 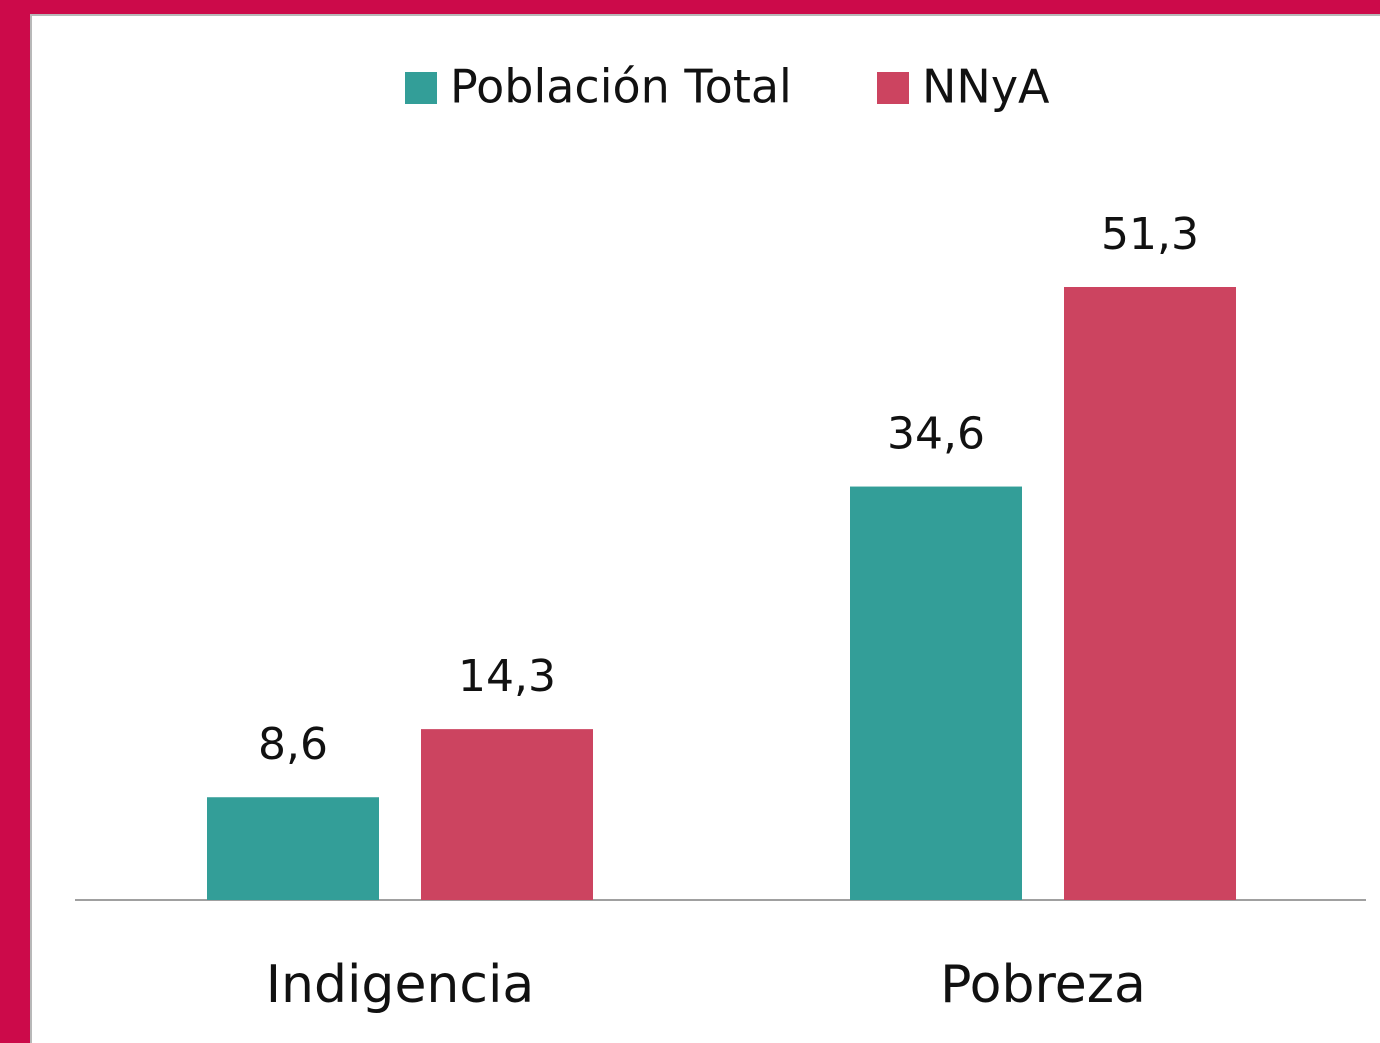 I want to click on value-label: 34,6, so click(x=936, y=434).